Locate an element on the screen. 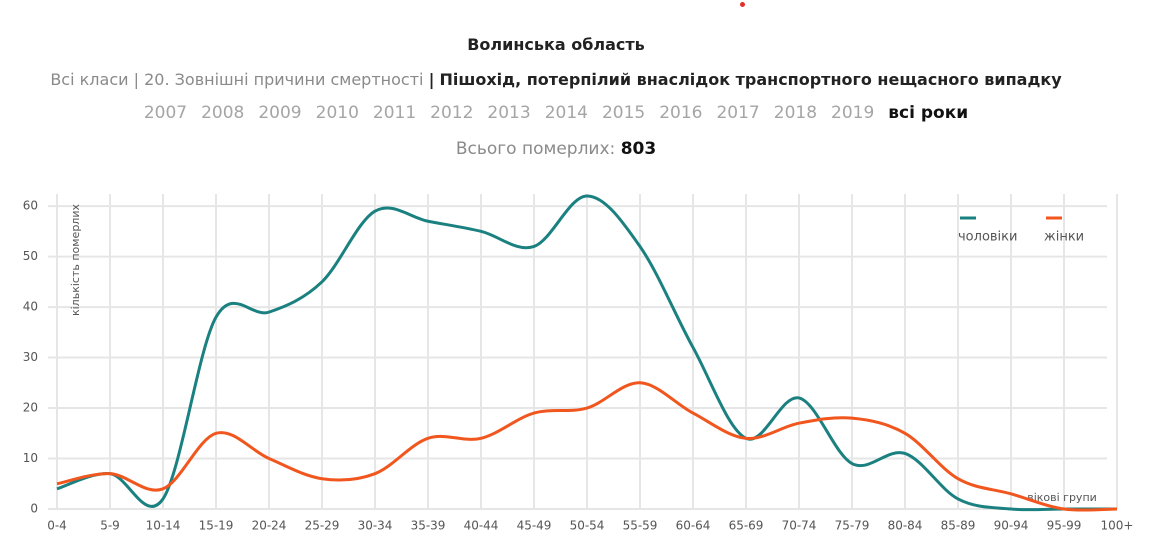  year-option: 2008 is located at coordinates (223, 113).